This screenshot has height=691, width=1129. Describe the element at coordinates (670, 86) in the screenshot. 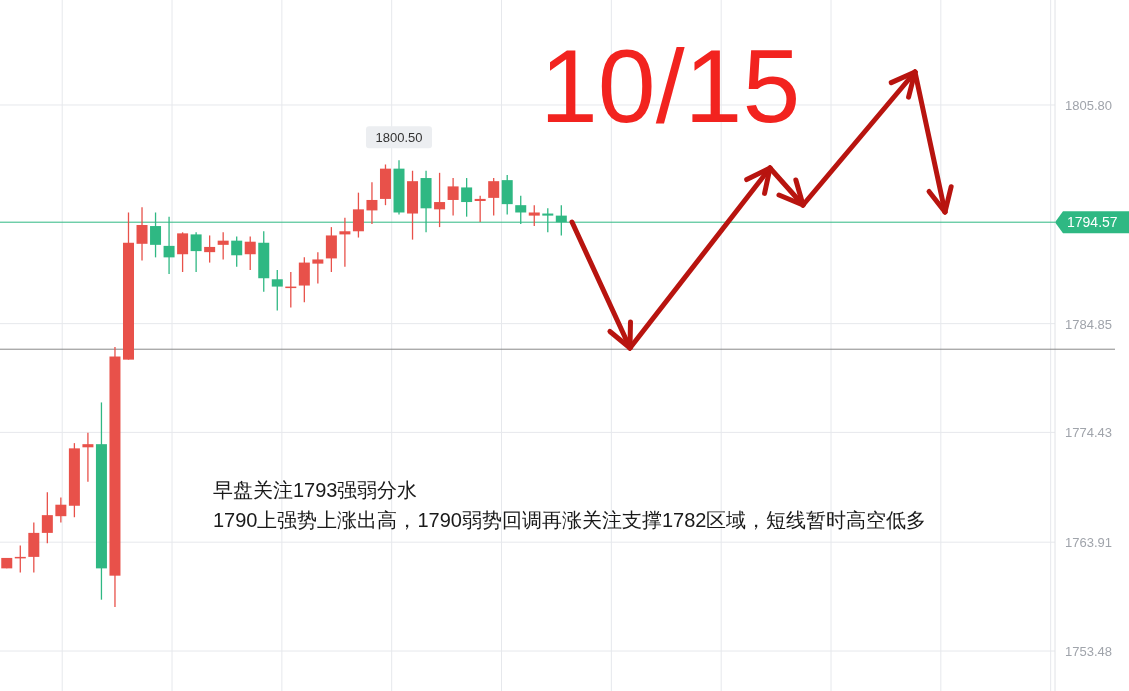

I see `chart-title: 10/15` at that location.